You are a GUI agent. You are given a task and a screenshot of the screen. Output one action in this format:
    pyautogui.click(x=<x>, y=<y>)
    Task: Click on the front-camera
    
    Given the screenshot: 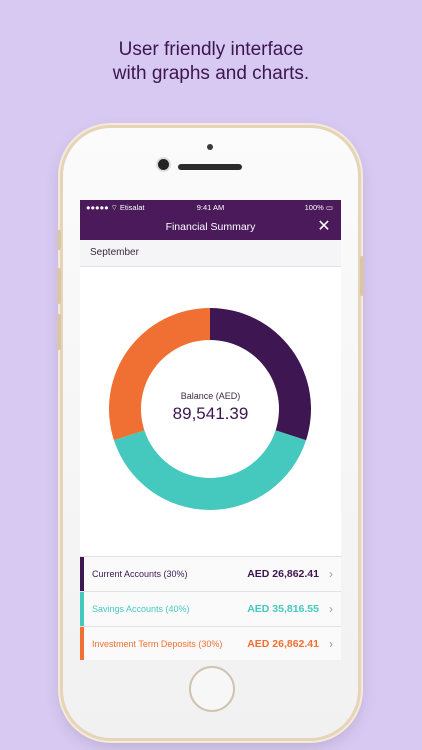 What is the action you would take?
    pyautogui.click(x=163, y=164)
    